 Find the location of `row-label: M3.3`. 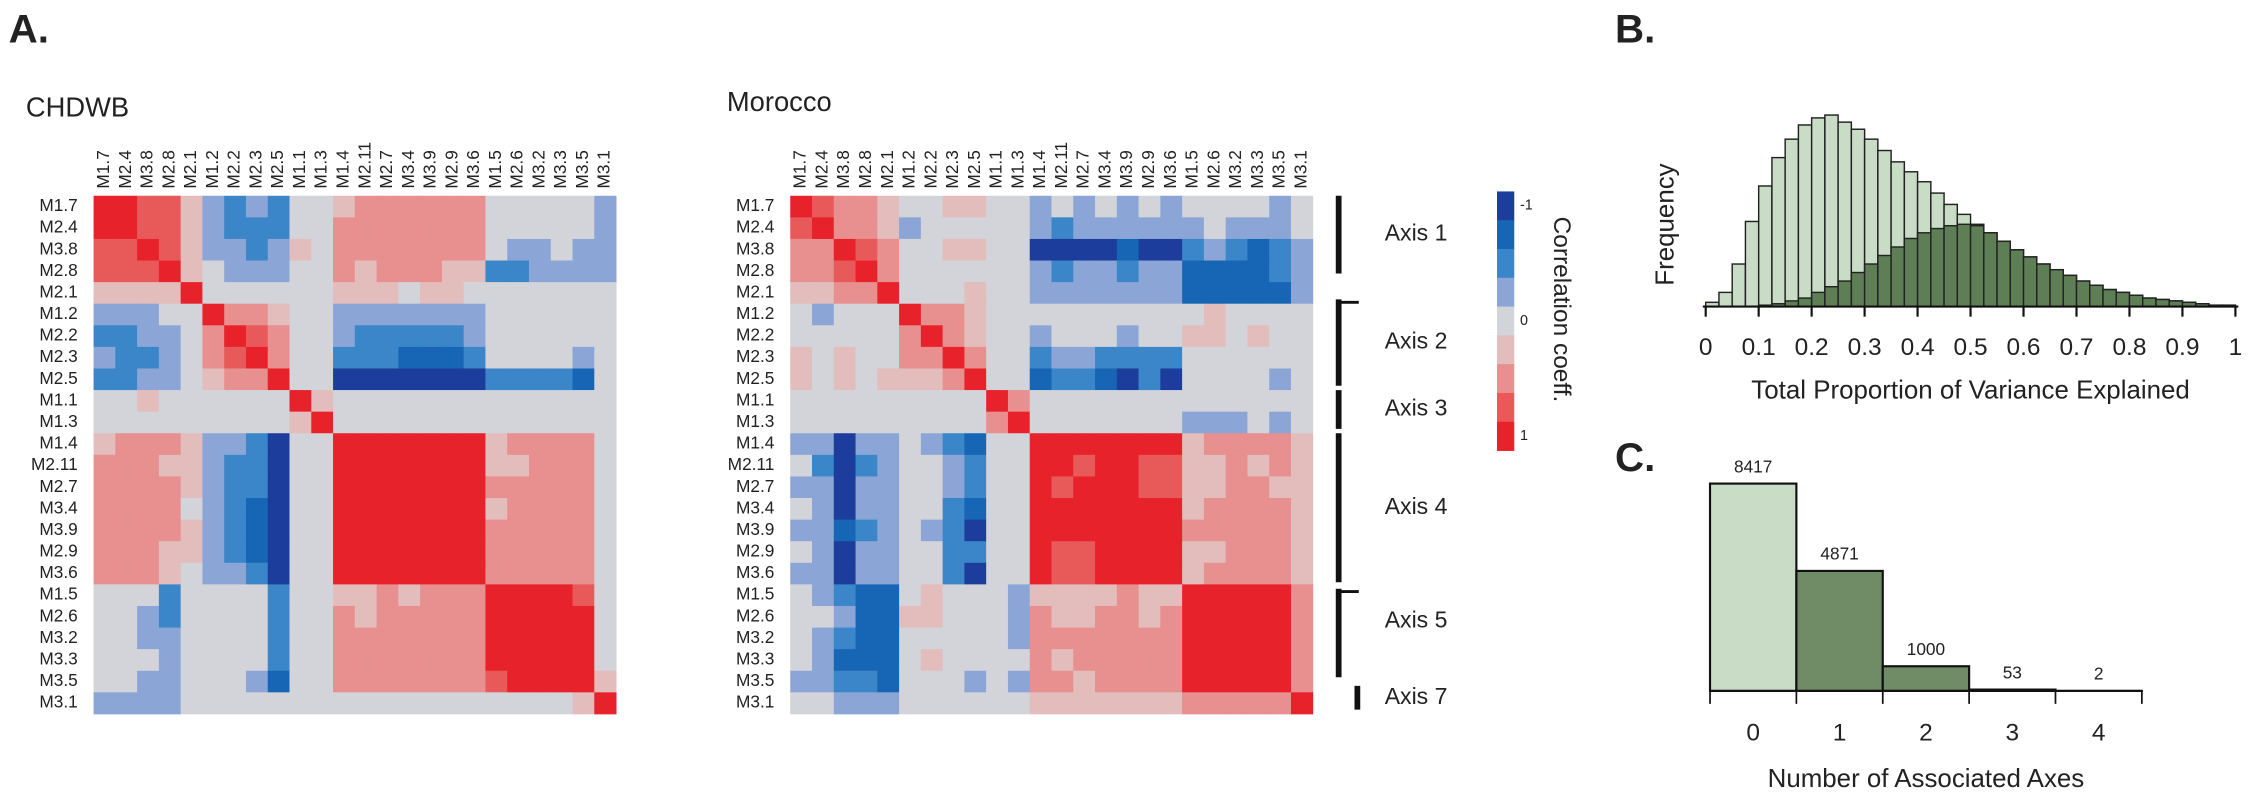

row-label: M3.3 is located at coordinates (755, 659).